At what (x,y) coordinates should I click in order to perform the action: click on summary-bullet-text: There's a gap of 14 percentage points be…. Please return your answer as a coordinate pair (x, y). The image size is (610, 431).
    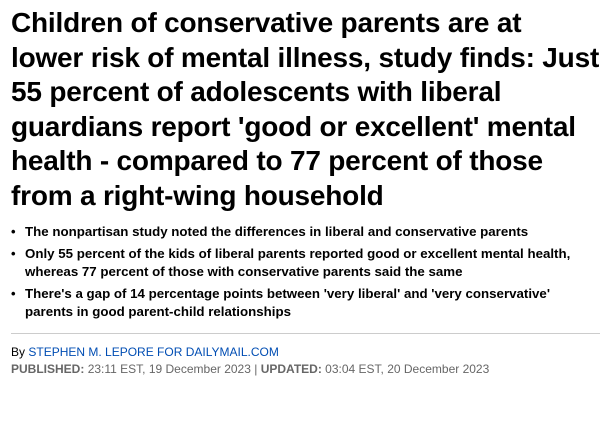
    Looking at the image, I should click on (287, 302).